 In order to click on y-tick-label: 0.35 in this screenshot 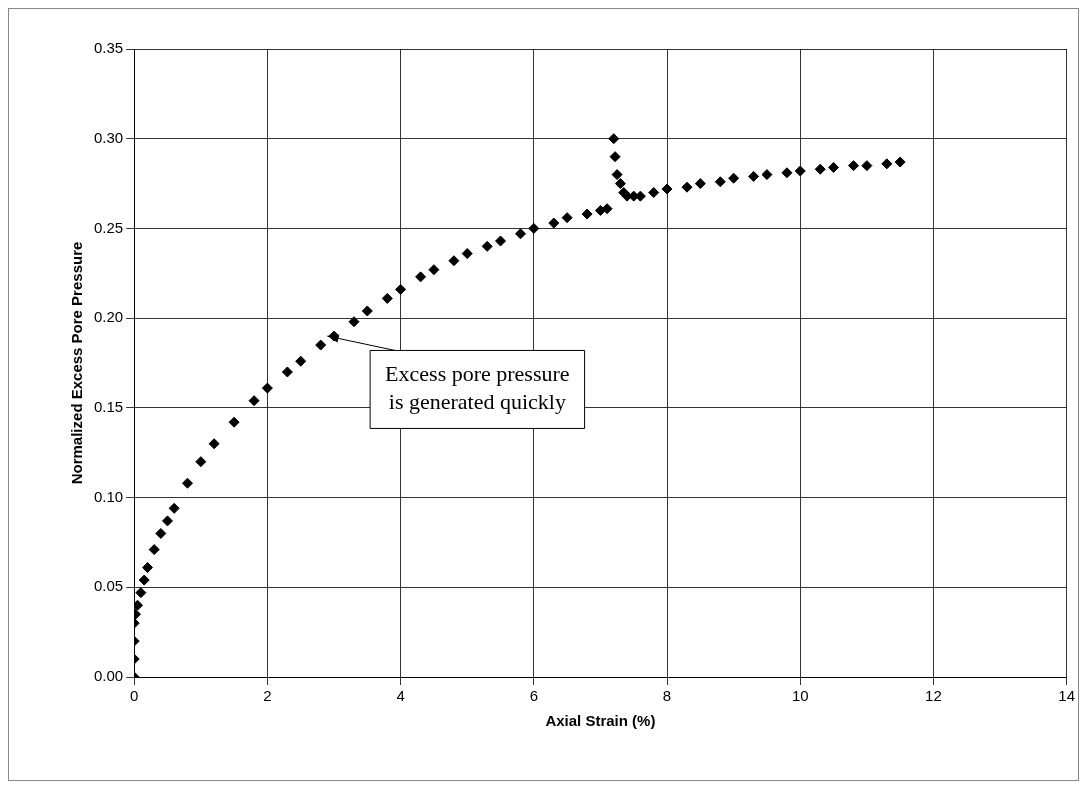, I will do `click(108, 48)`.